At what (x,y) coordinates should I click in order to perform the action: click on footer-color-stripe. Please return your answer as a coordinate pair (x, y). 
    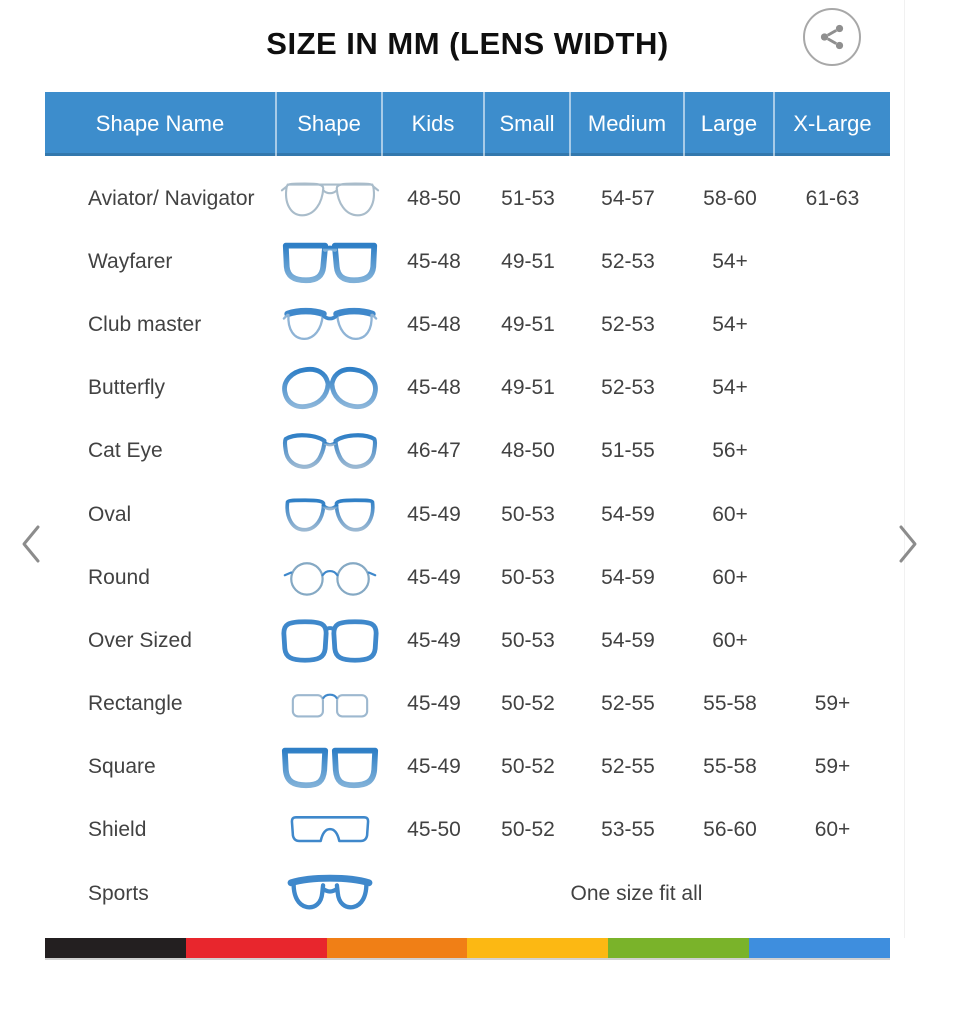
    Looking at the image, I should click on (467, 948).